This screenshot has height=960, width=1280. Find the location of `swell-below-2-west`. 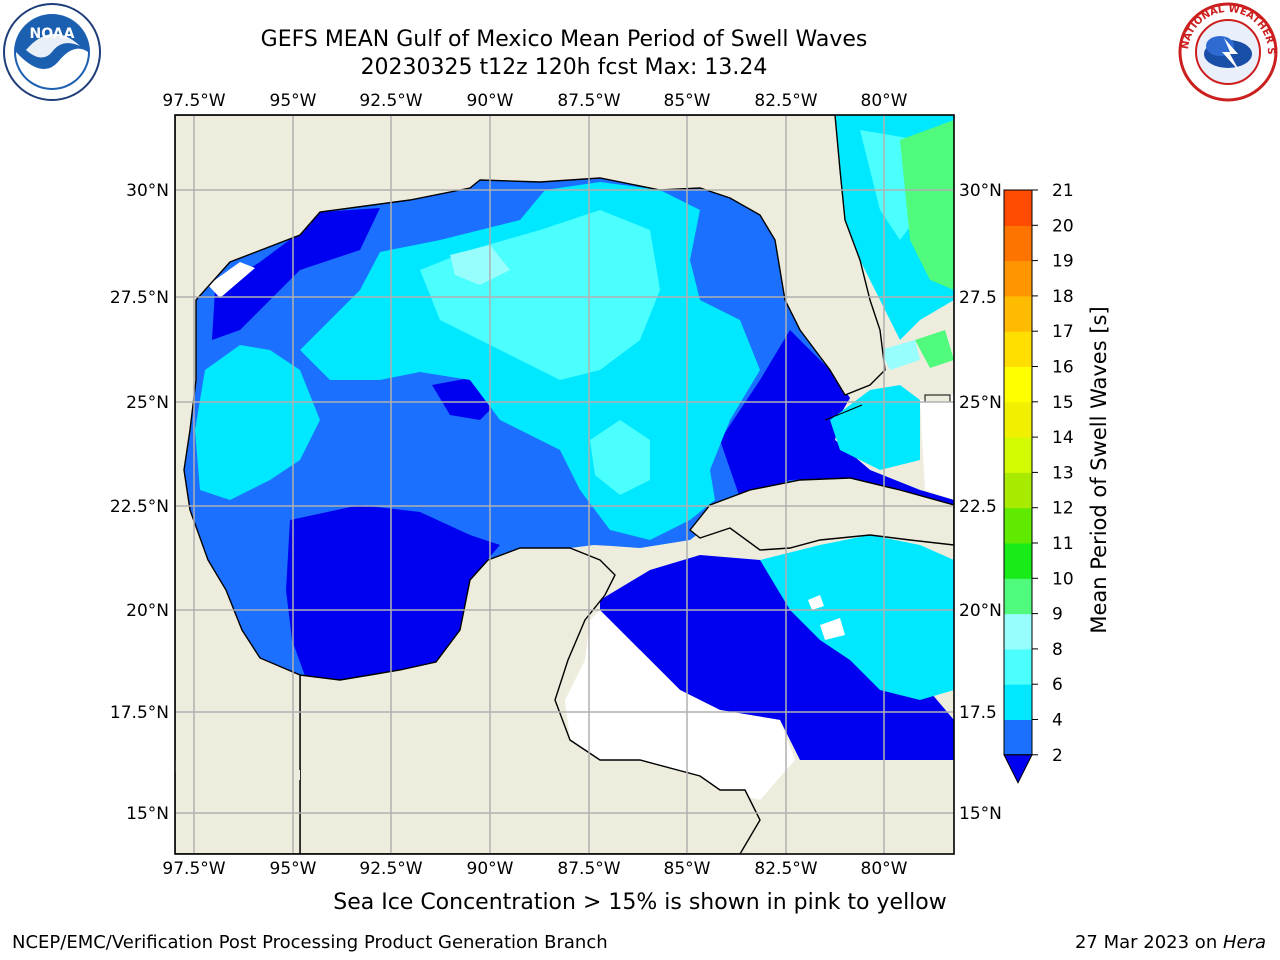

swell-below-2-west is located at coordinates (296, 274).